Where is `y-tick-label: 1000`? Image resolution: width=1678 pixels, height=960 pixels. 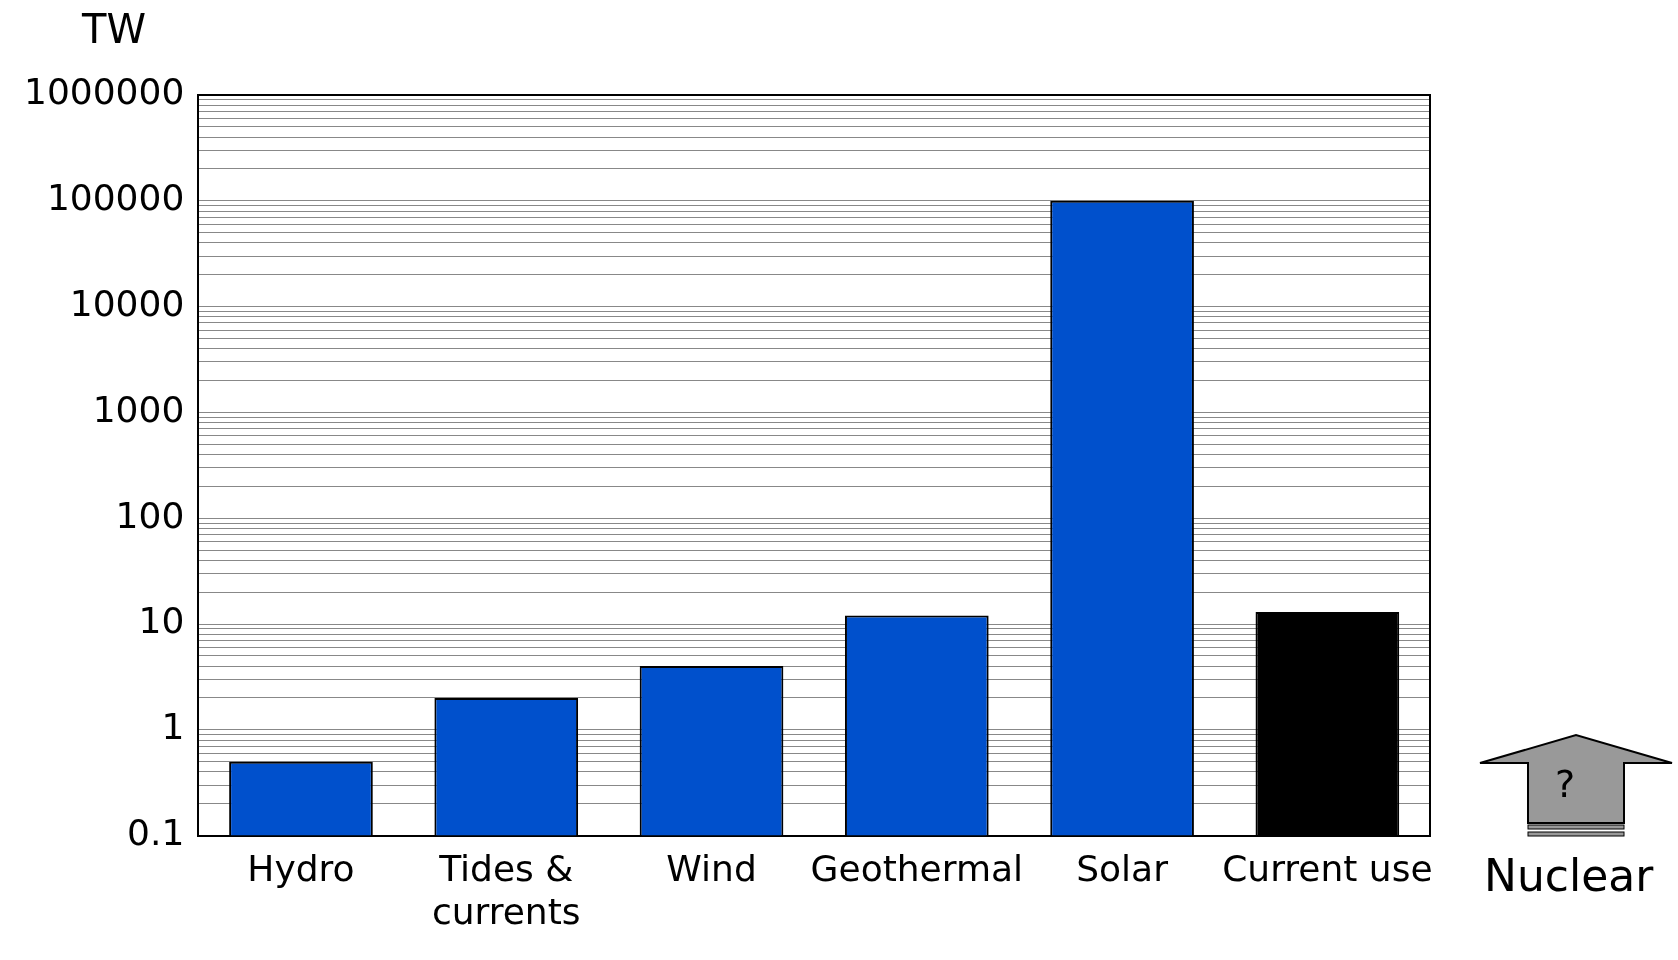 y-tick-label: 1000 is located at coordinates (138, 409).